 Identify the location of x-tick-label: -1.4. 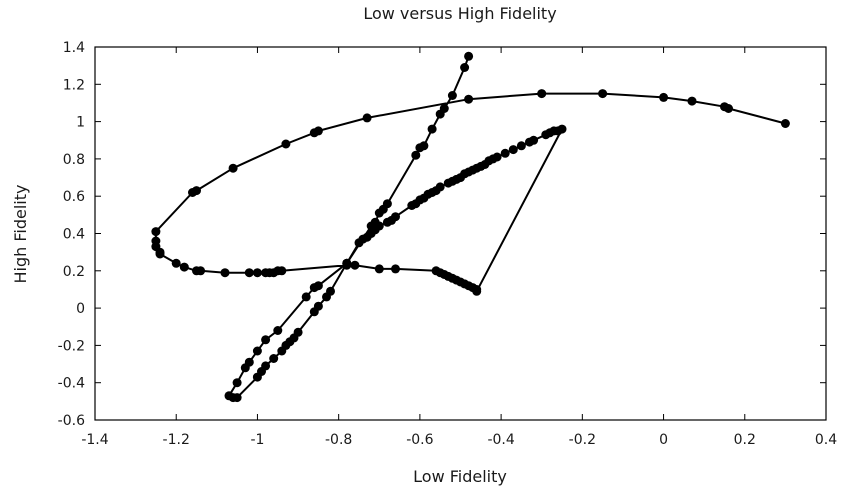
(94, 440).